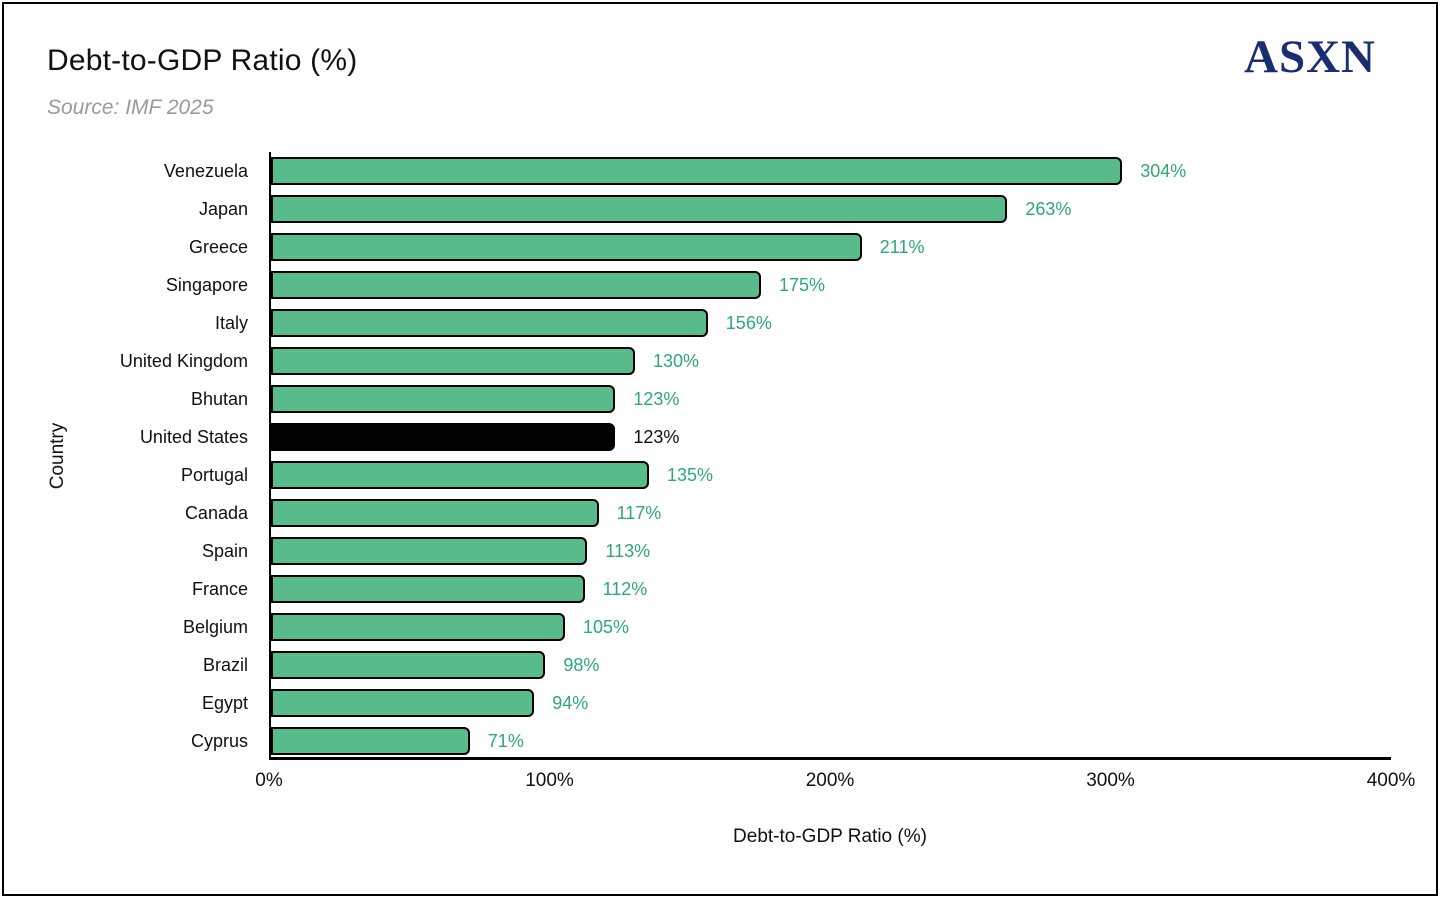 The width and height of the screenshot is (1440, 898). What do you see at coordinates (831, 323) in the screenshot?
I see `bar-row-italy: 156%` at bounding box center [831, 323].